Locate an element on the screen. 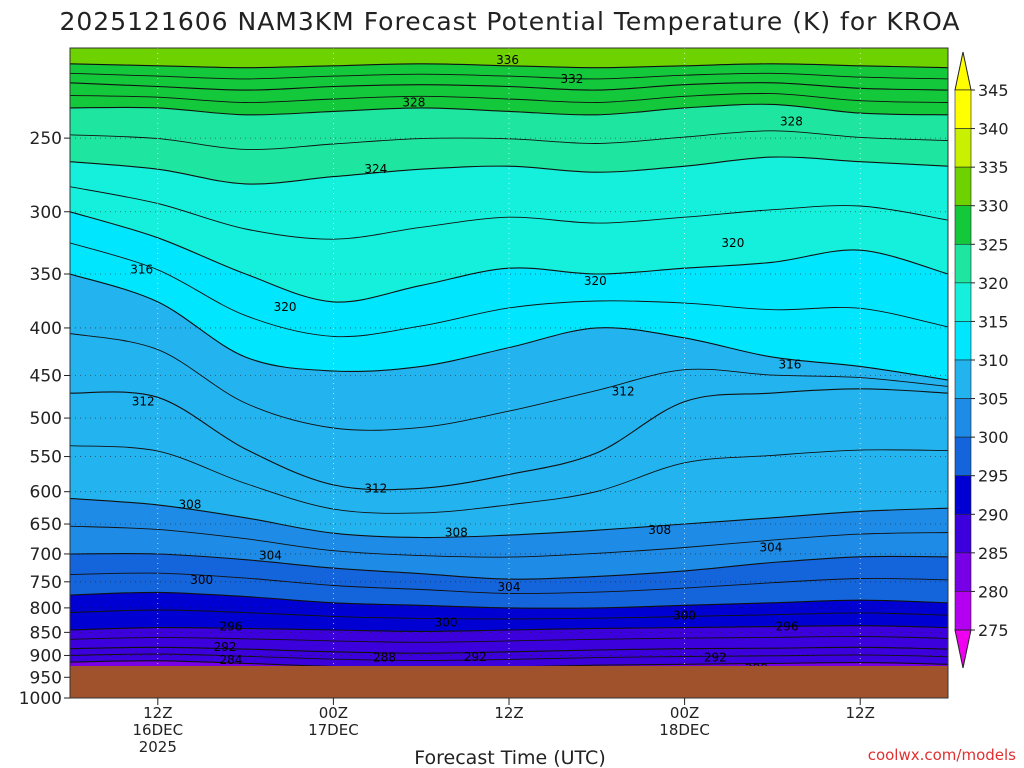  colorbar-max-arrow is located at coordinates (963, 71).